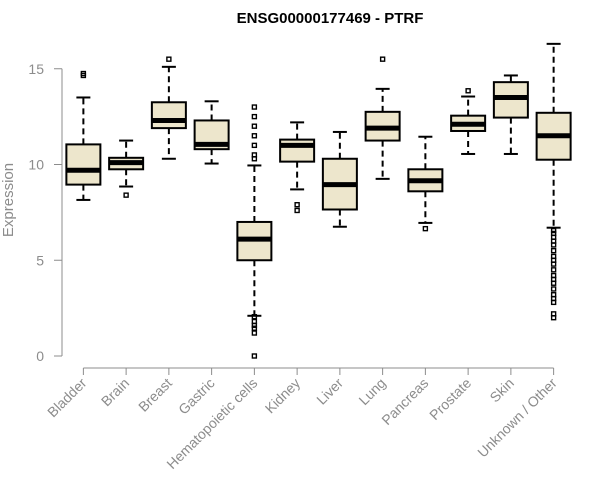 The width and height of the screenshot is (600, 500). I want to click on x-tick-label: Gastric, so click(196, 396).